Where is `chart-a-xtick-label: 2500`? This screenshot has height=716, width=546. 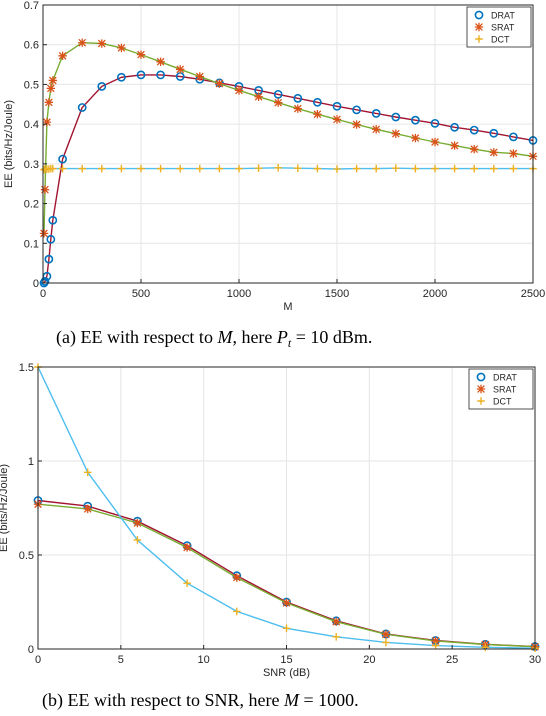 chart-a-xtick-label: 2500 is located at coordinates (533, 294).